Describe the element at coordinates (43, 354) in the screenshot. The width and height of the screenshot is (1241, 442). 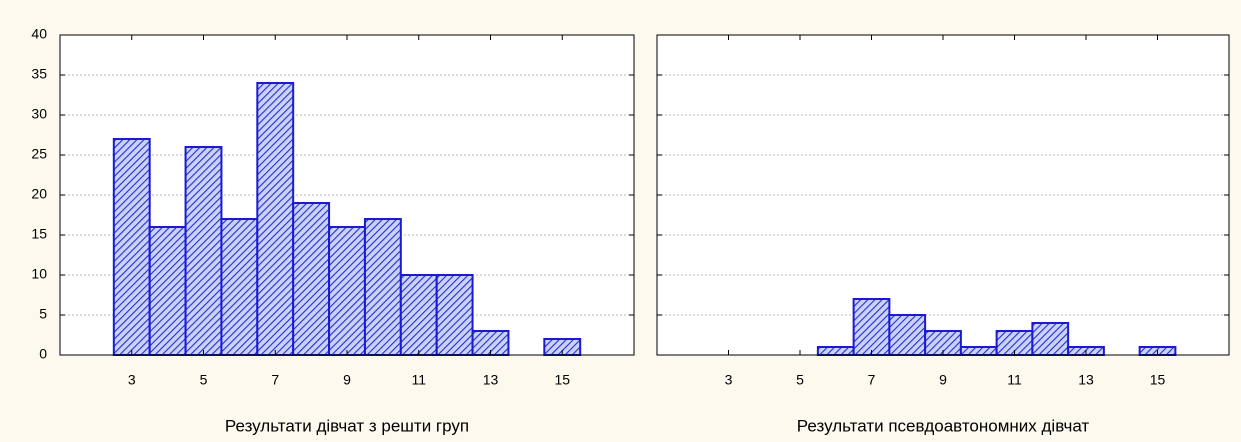
I see `y-tick-label: 0` at that location.